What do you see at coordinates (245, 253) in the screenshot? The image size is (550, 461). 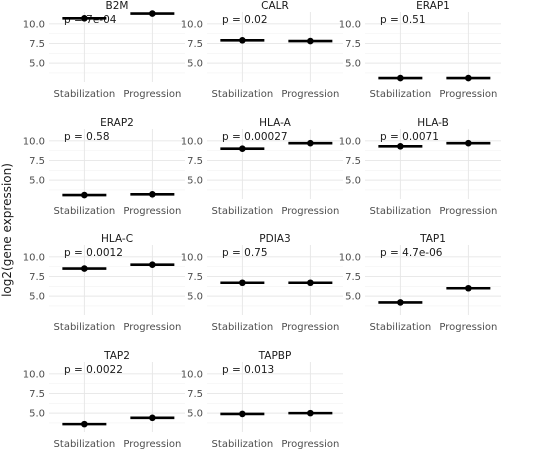 I see `p-value-label: p = 0.75` at bounding box center [245, 253].